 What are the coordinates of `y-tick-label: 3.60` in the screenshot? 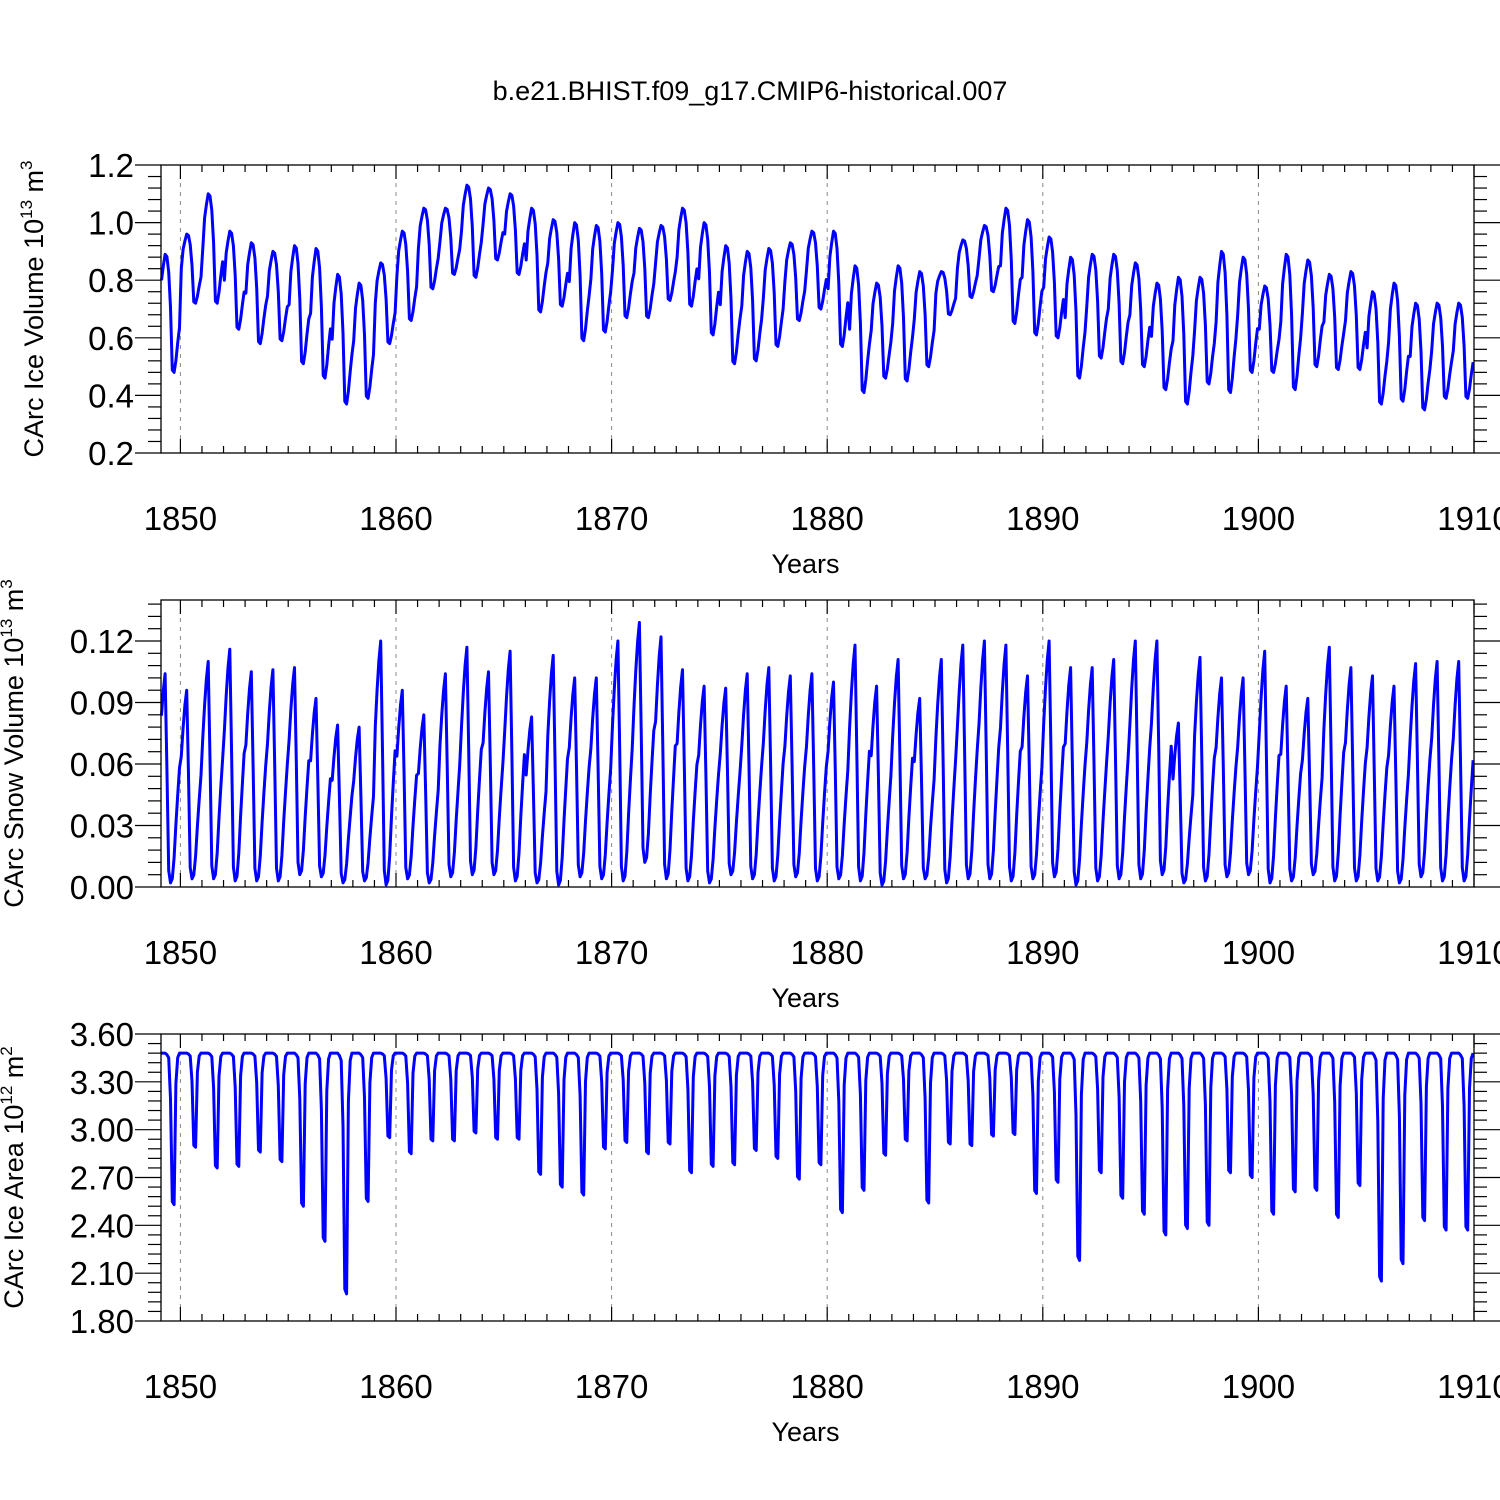 It's located at (102, 1034).